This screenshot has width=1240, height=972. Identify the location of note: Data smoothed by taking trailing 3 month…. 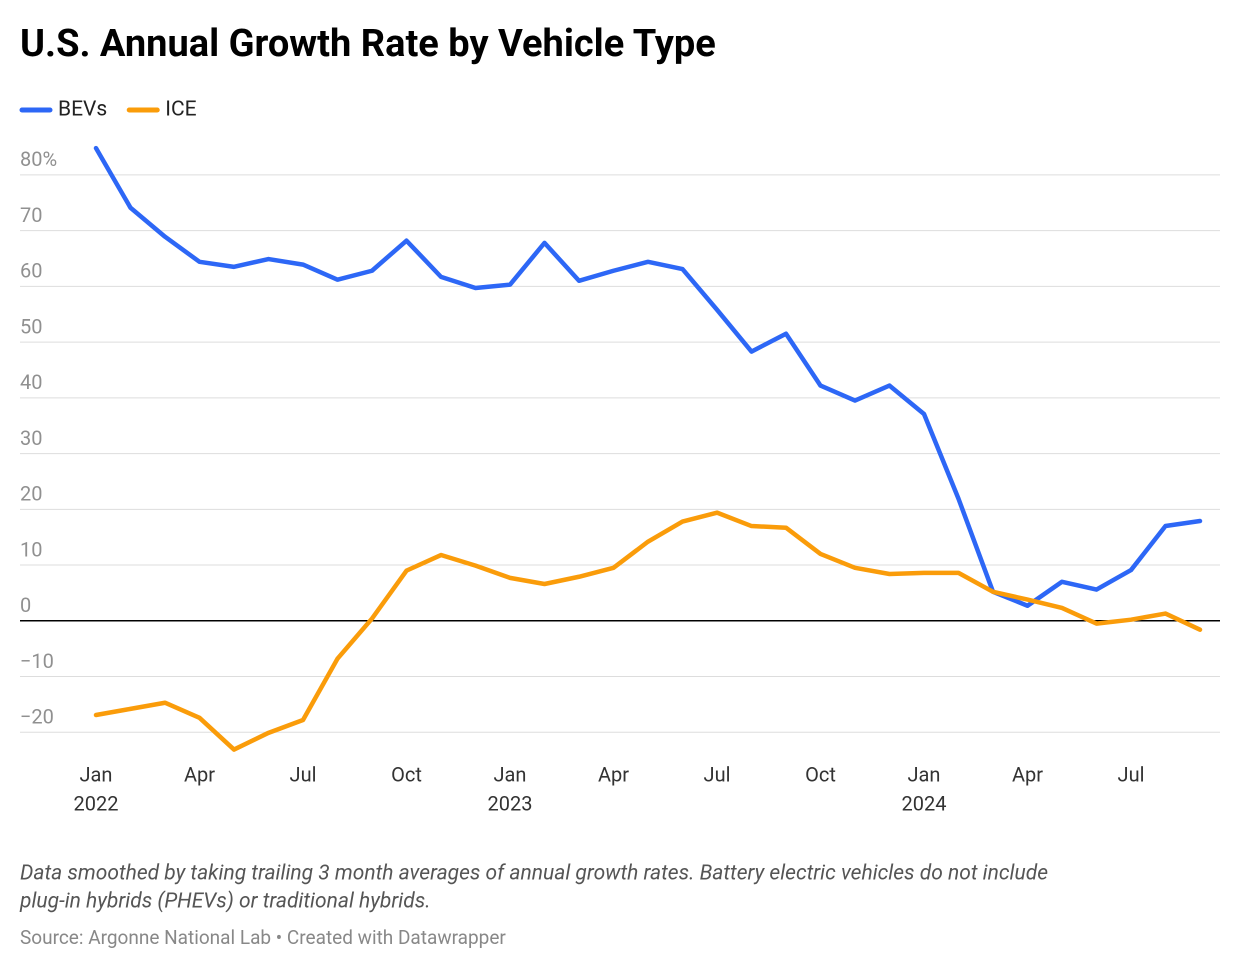
(534, 874).